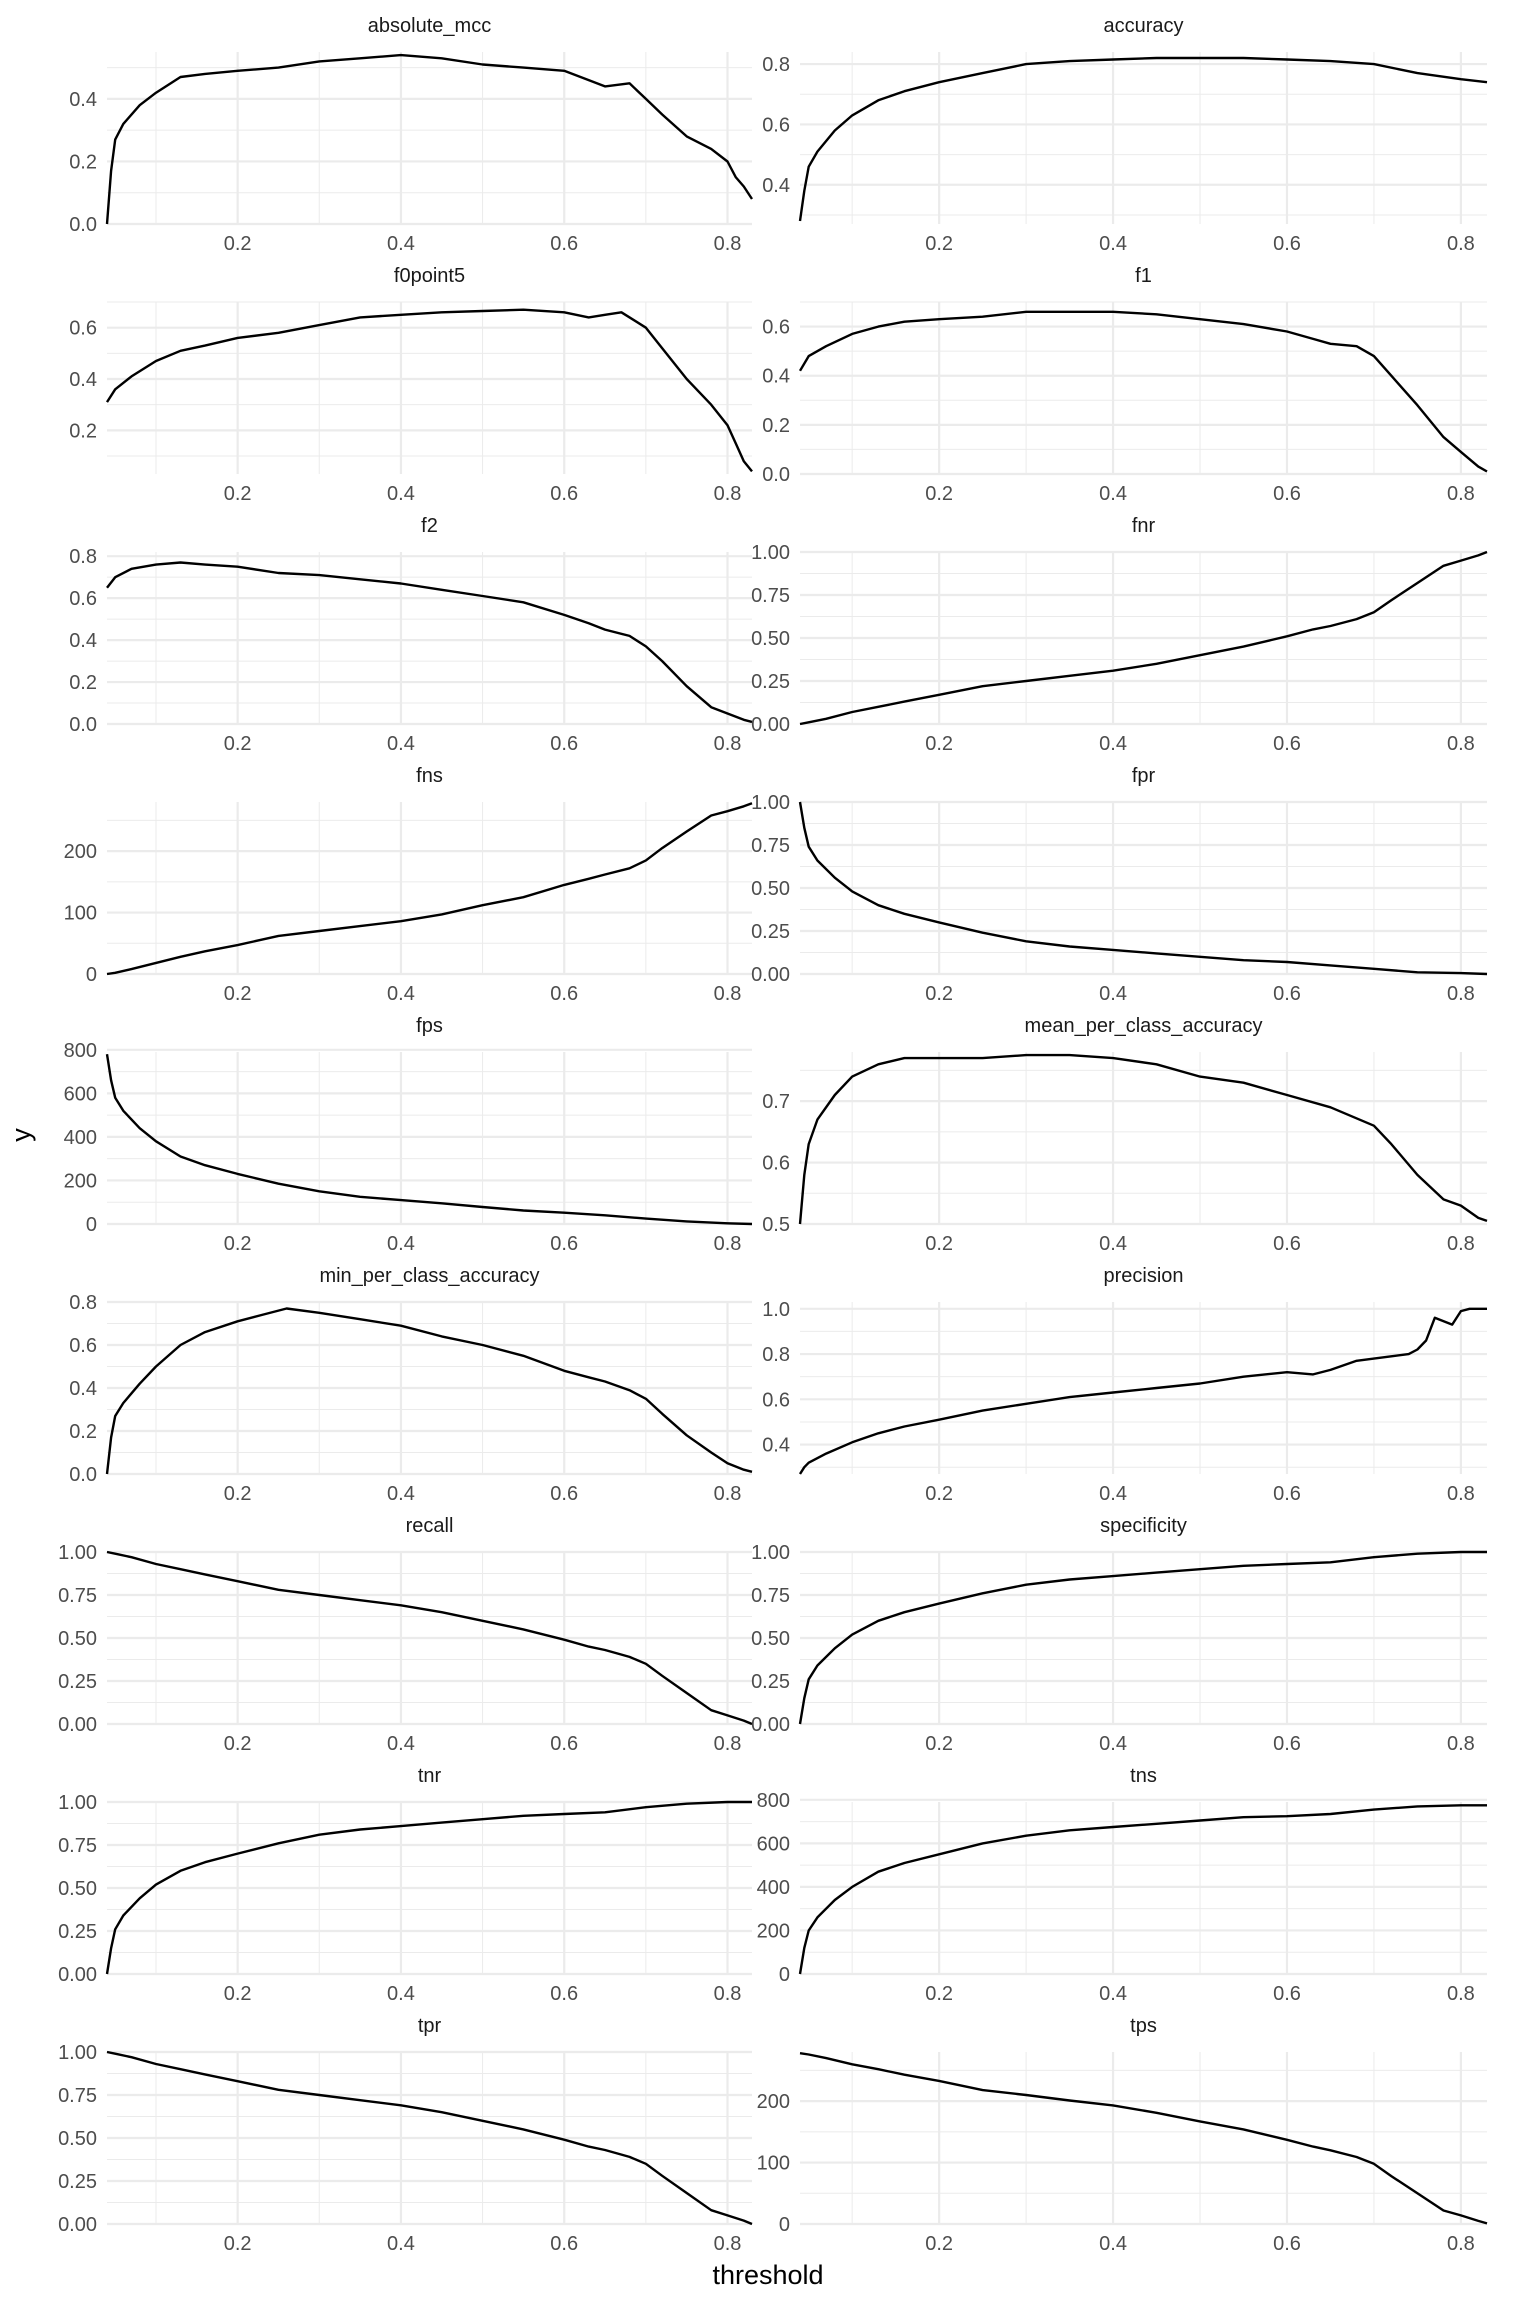 The image size is (1536, 2304). I want to click on panel-title: specificity, so click(1143, 1526).